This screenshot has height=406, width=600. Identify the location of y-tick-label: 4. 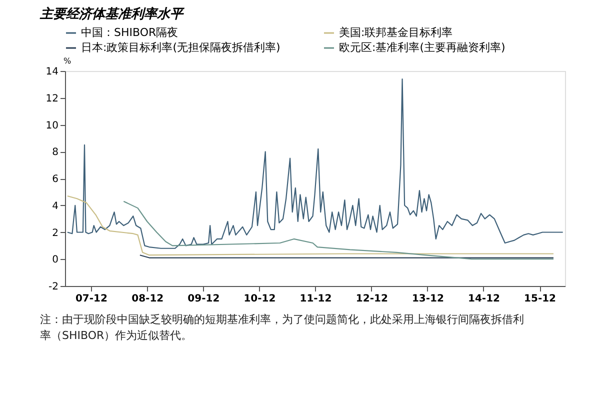
(55, 206).